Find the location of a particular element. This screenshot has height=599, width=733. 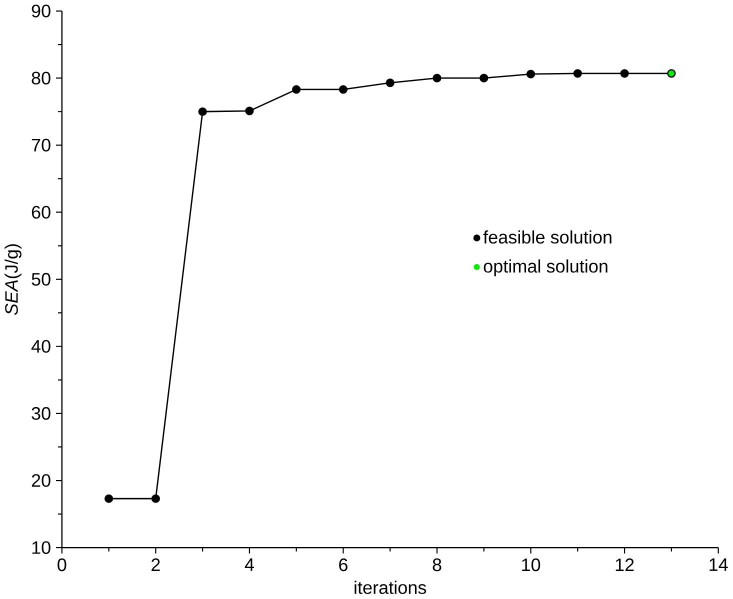

x-tick-label: 10 is located at coordinates (531, 565).